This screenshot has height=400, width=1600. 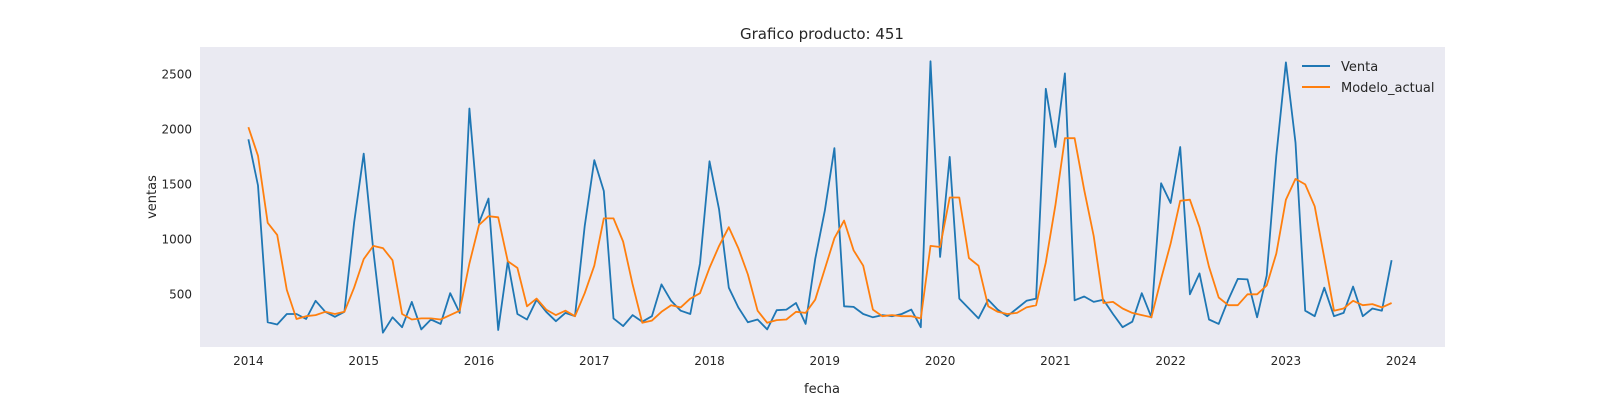 I want to click on x-tick-label: 2022, so click(x=1170, y=361).